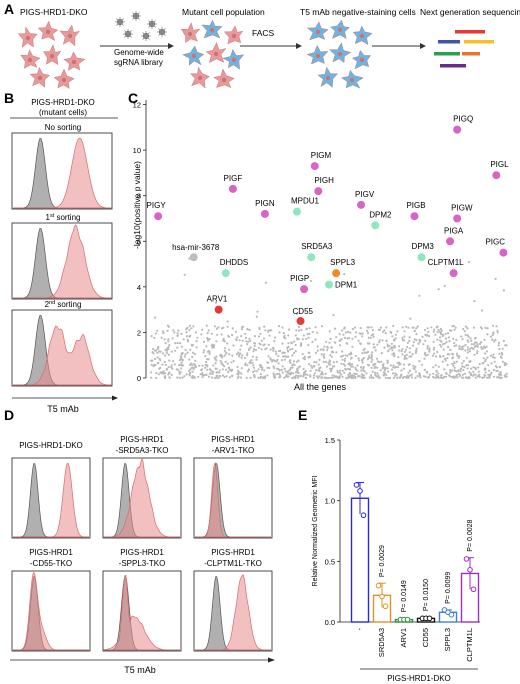  Describe the element at coordinates (63, 112) in the screenshot. I see `panel-b-title-2: (mutant cells)` at that location.